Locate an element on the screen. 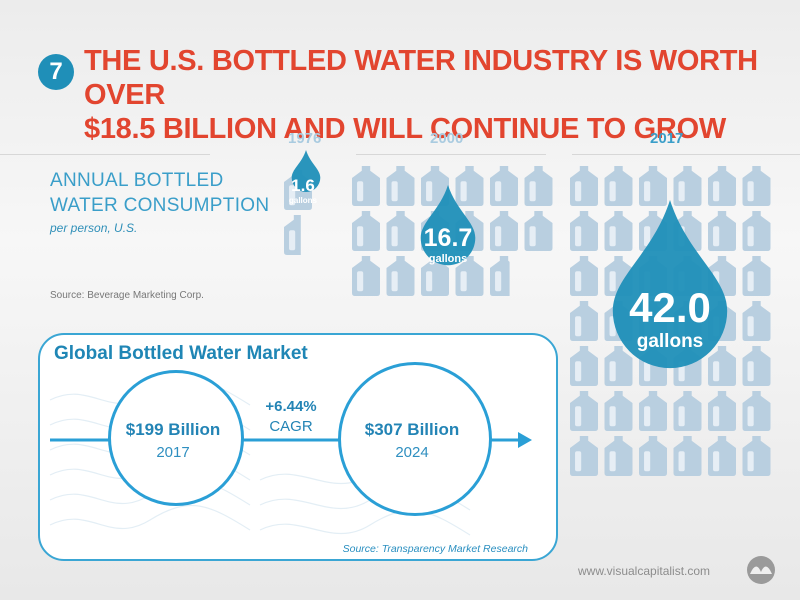 The width and height of the screenshot is (800, 600). consumption-source: Source: Beverage Marketing Corp. is located at coordinates (127, 295).